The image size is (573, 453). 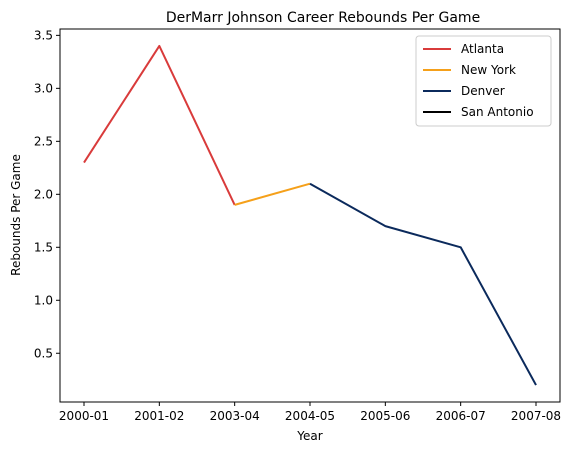 I want to click on legend-label-atlanta: Atlanta, so click(x=482, y=49).